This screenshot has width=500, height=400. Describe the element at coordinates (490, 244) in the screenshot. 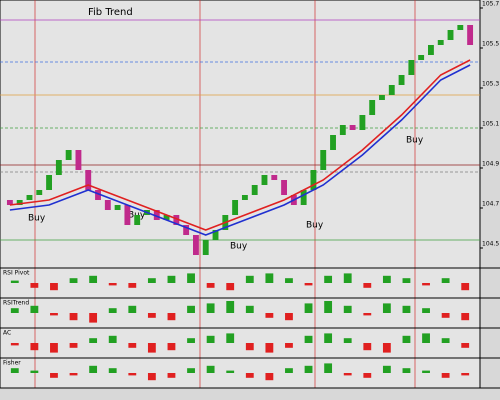

I see `y-tick-label: 104.5` at that location.